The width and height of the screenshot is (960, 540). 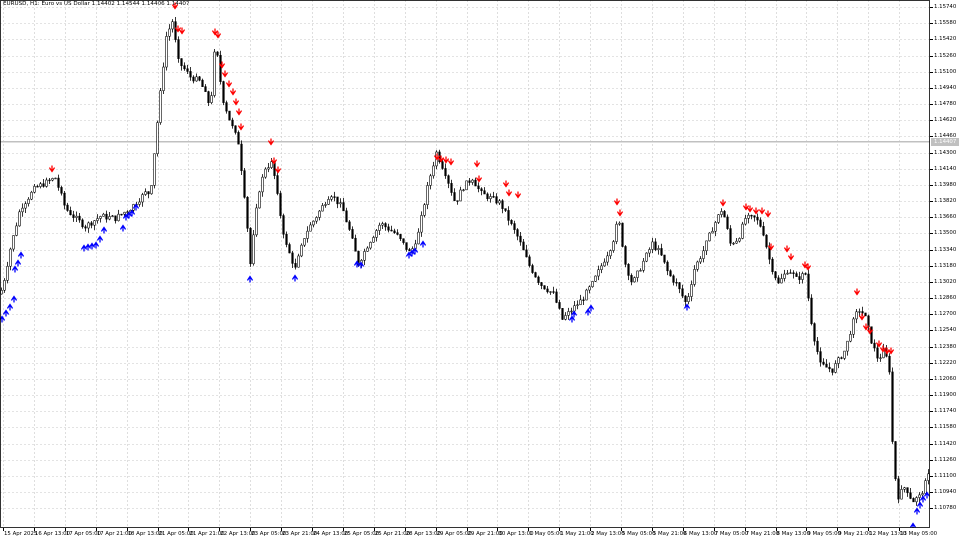 What do you see at coordinates (945, 23) in the screenshot?
I see `price-label: 1.15580` at bounding box center [945, 23].